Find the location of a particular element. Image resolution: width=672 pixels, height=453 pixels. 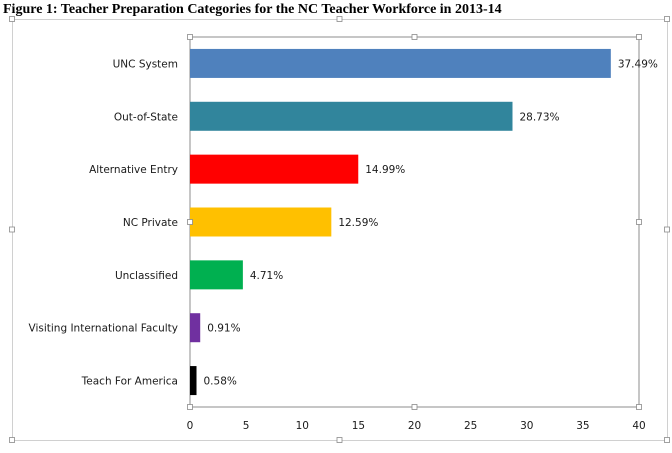

category-label: NC Private is located at coordinates (150, 223).